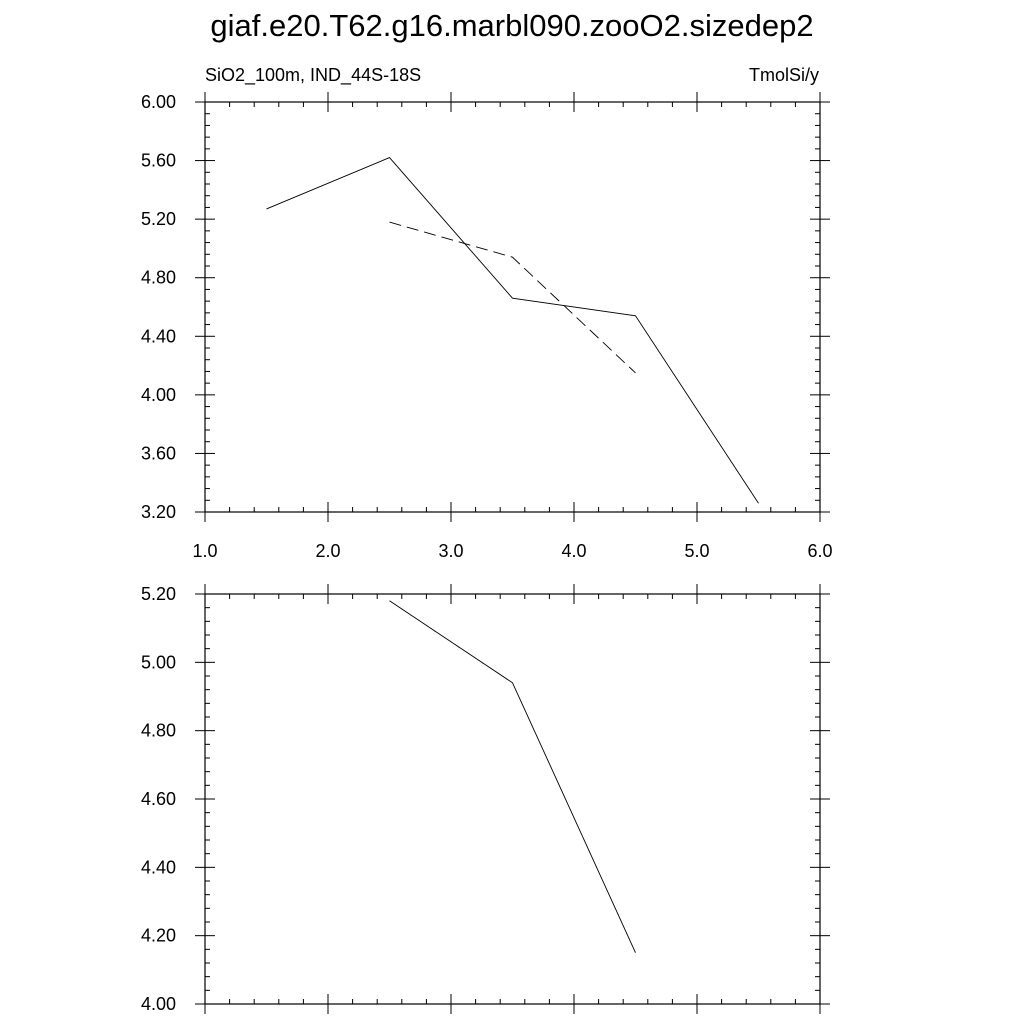 This screenshot has width=1024, height=1024. Describe the element at coordinates (696, 551) in the screenshot. I see `x-tick-label: 5.0` at that location.